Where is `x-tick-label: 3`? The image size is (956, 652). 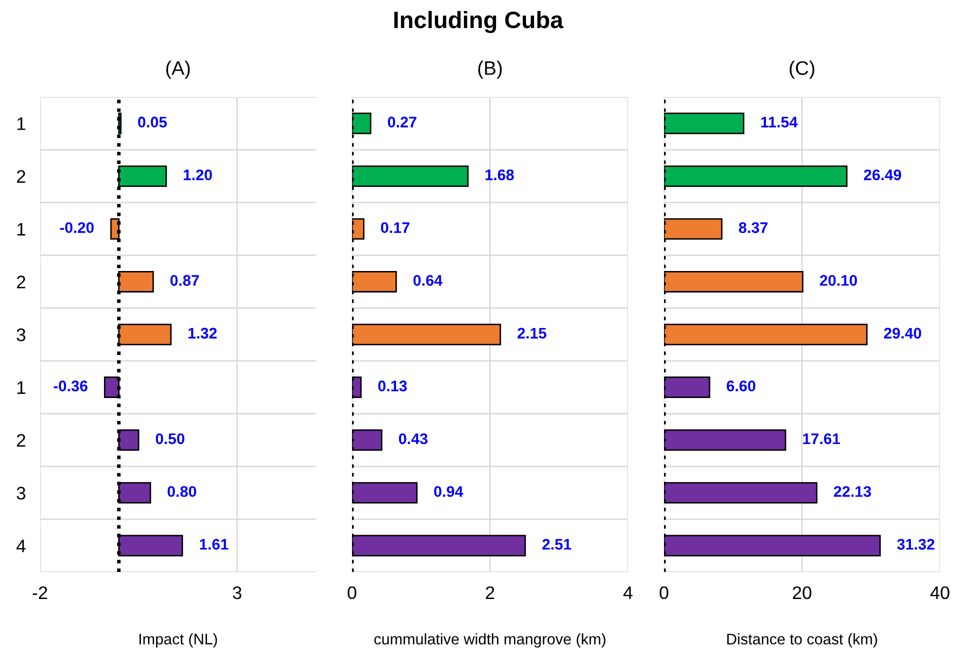 x-tick-label: 3 is located at coordinates (237, 593).